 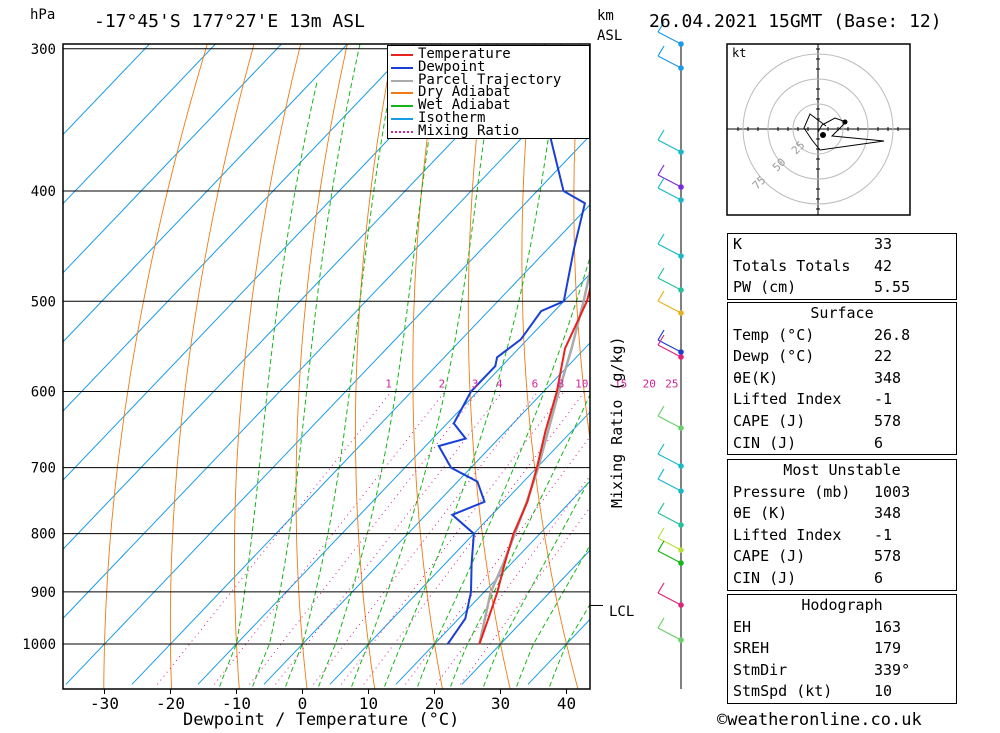 What do you see at coordinates (774, 356) in the screenshot?
I see `dewp-label: Dewp (°C)` at bounding box center [774, 356].